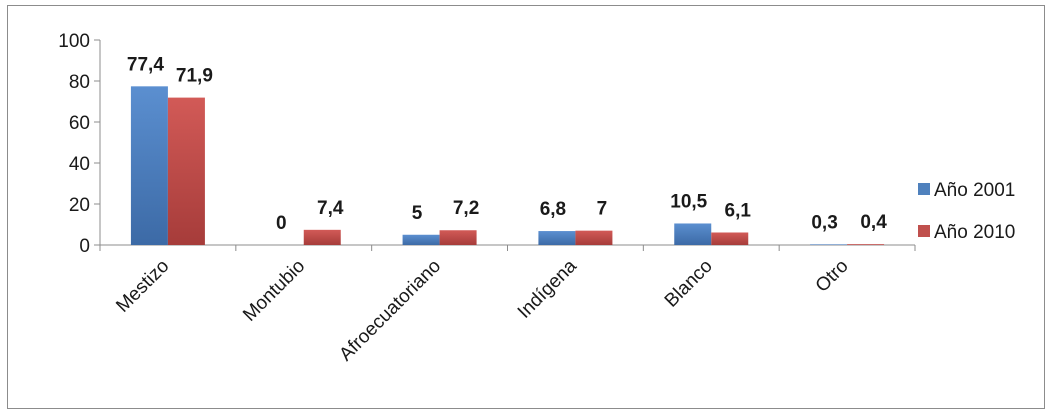 The height and width of the screenshot is (418, 1052). Describe the element at coordinates (79, 123) in the screenshot. I see `y-tick-label: 60` at that location.